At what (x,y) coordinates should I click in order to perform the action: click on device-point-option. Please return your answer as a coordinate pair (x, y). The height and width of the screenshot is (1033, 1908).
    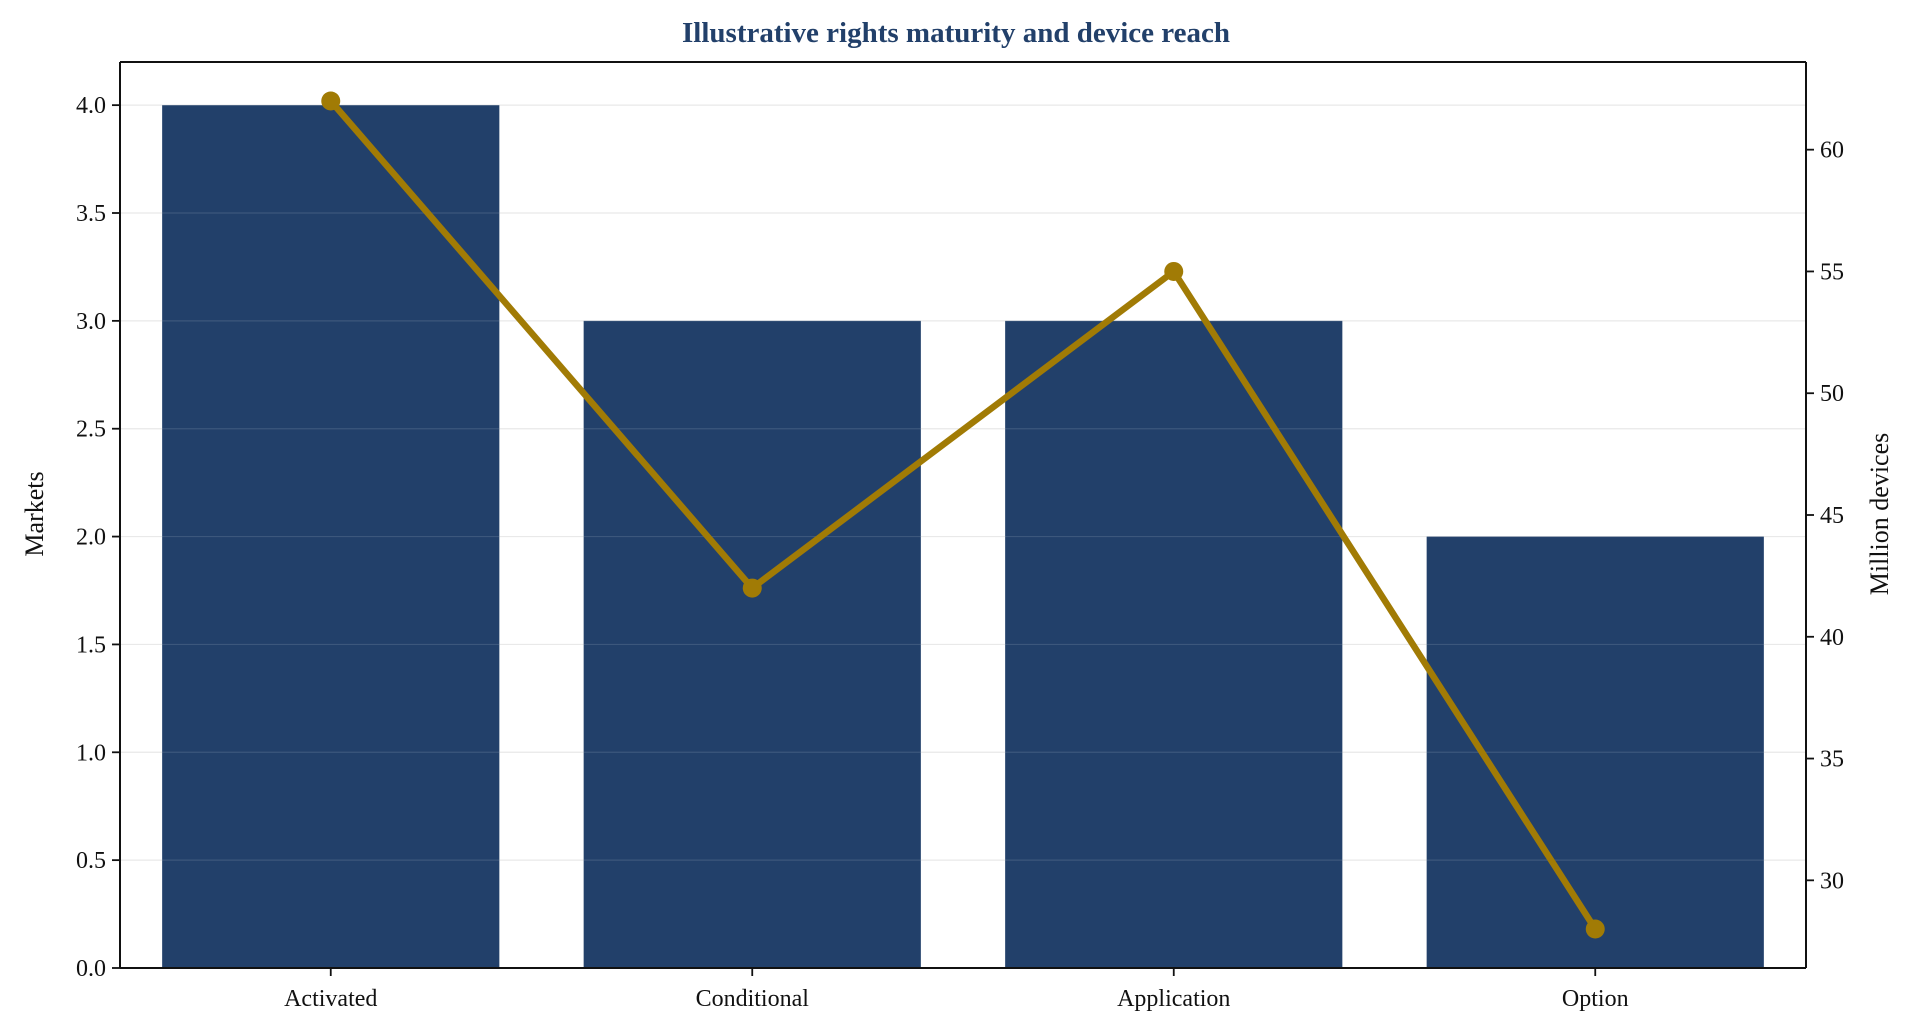
    Looking at the image, I should click on (1595, 929).